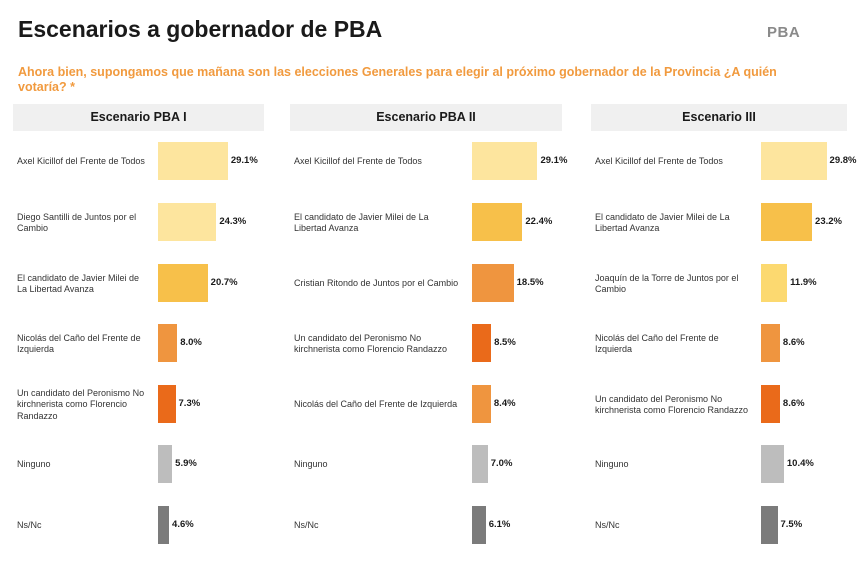 The image size is (862, 563). Describe the element at coordinates (499, 524) in the screenshot. I see `value-label: 6.1%` at that location.